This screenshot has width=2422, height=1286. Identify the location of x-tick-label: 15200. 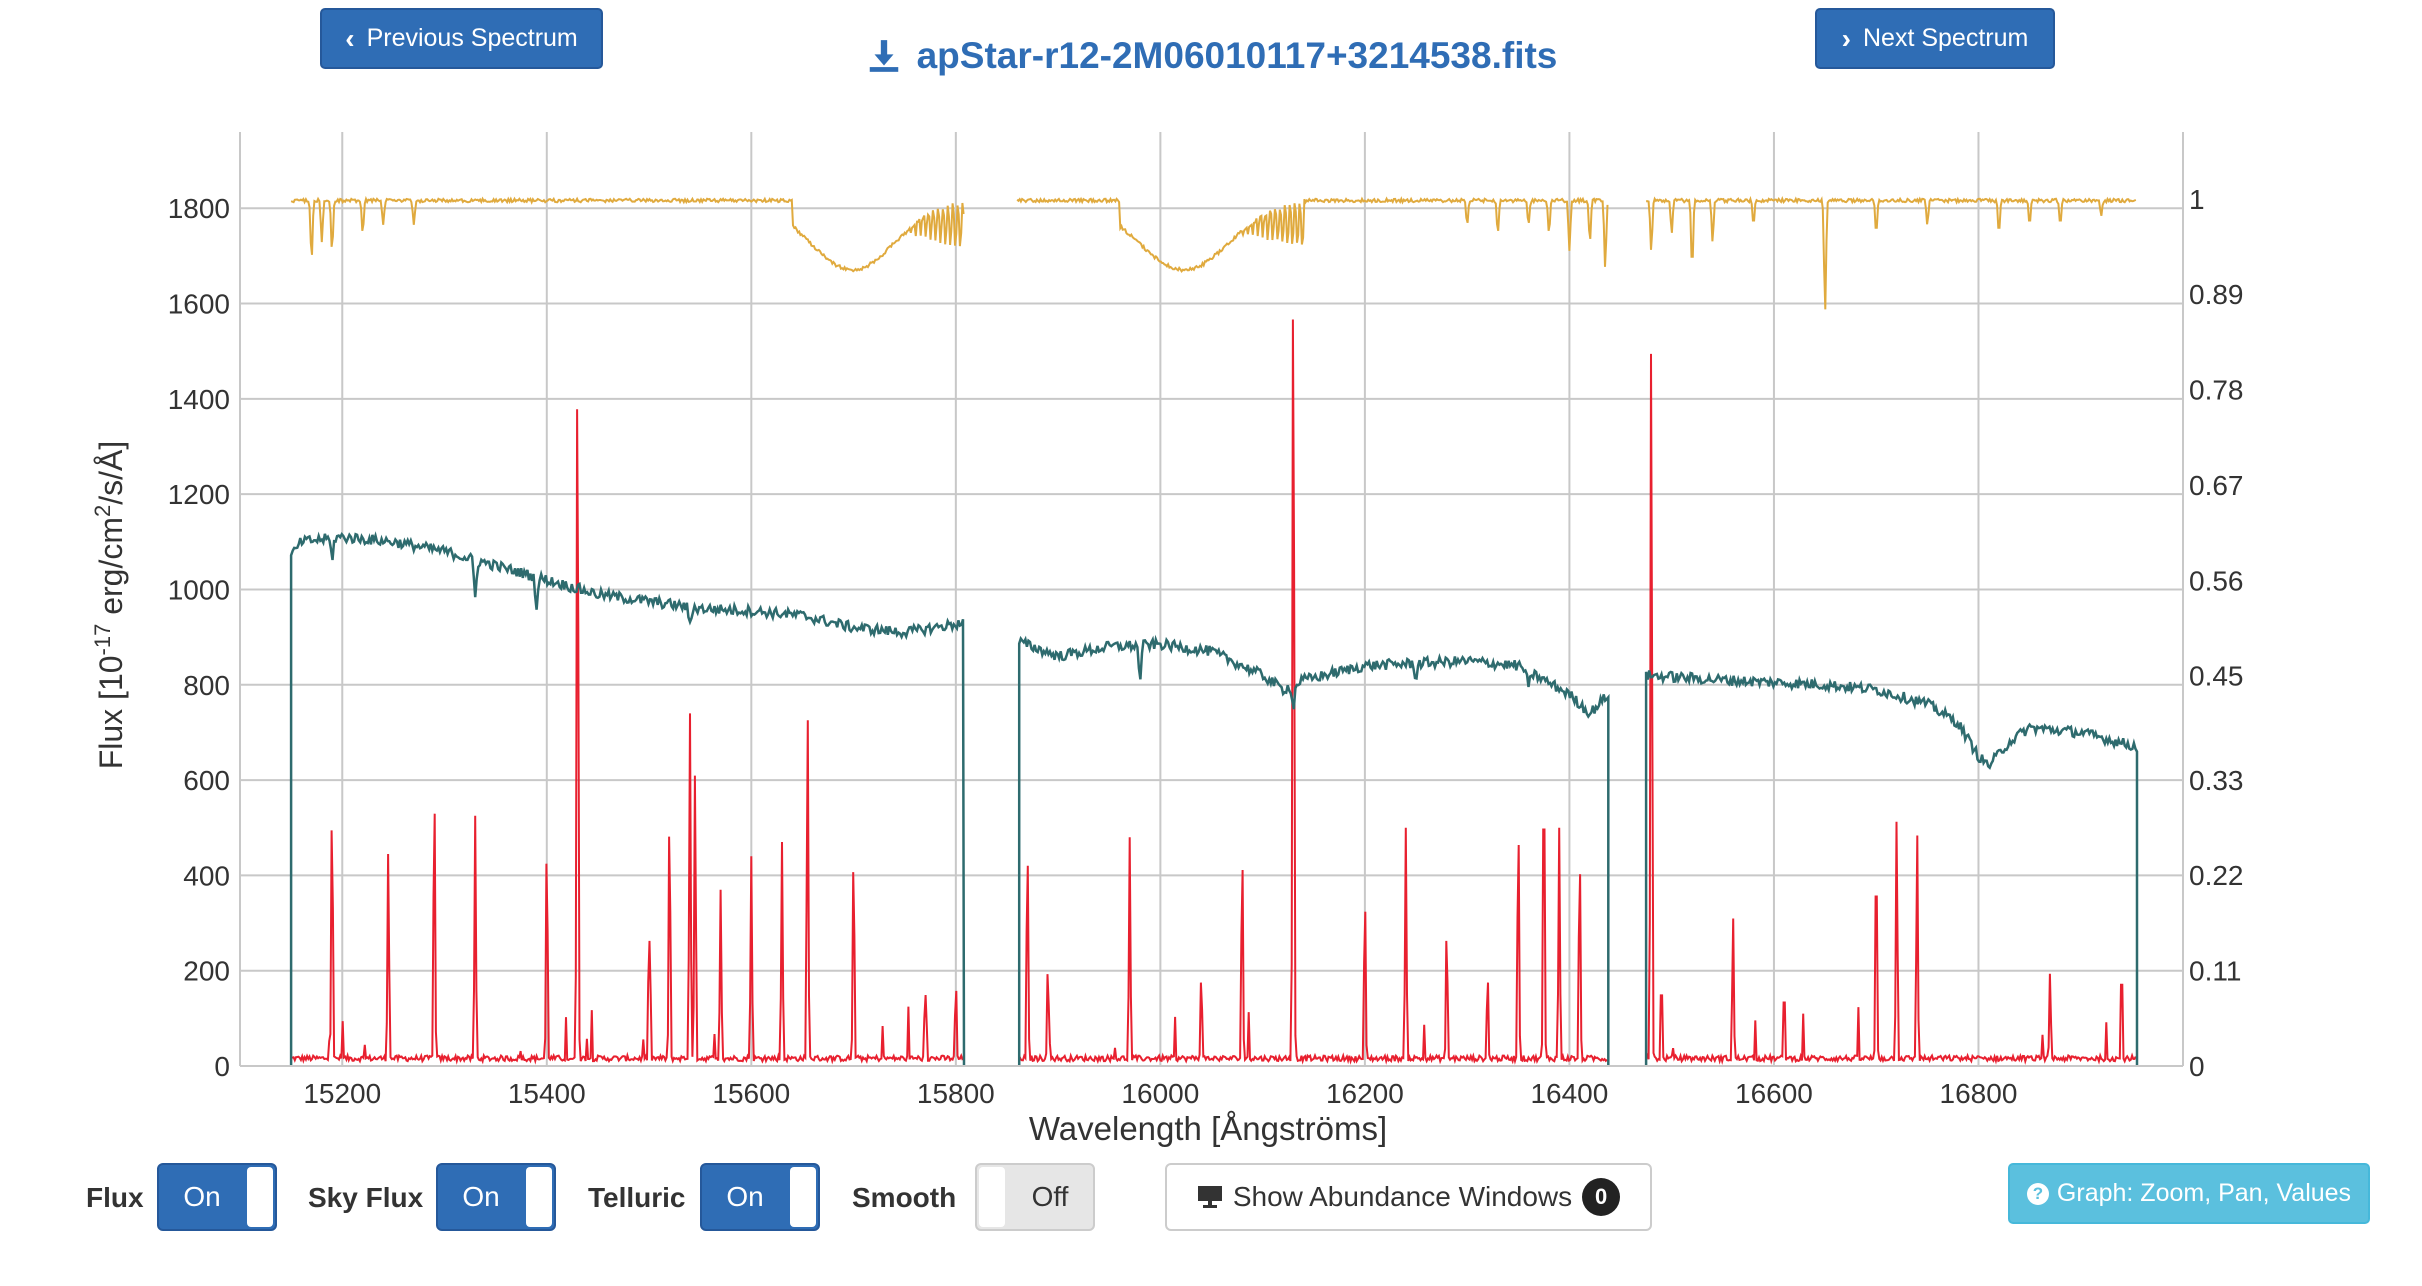
(342, 1093).